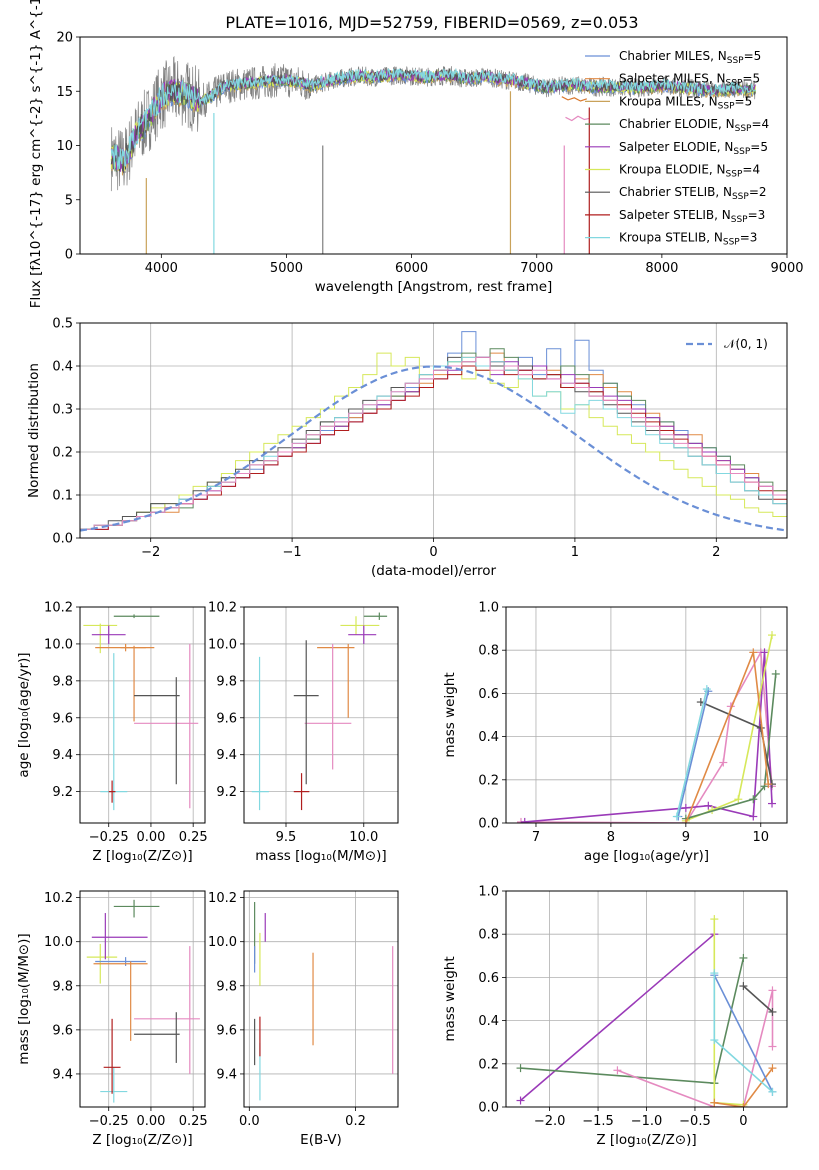 The height and width of the screenshot is (1170, 819). I want to click on x-tick-label: 9000, so click(786, 268).